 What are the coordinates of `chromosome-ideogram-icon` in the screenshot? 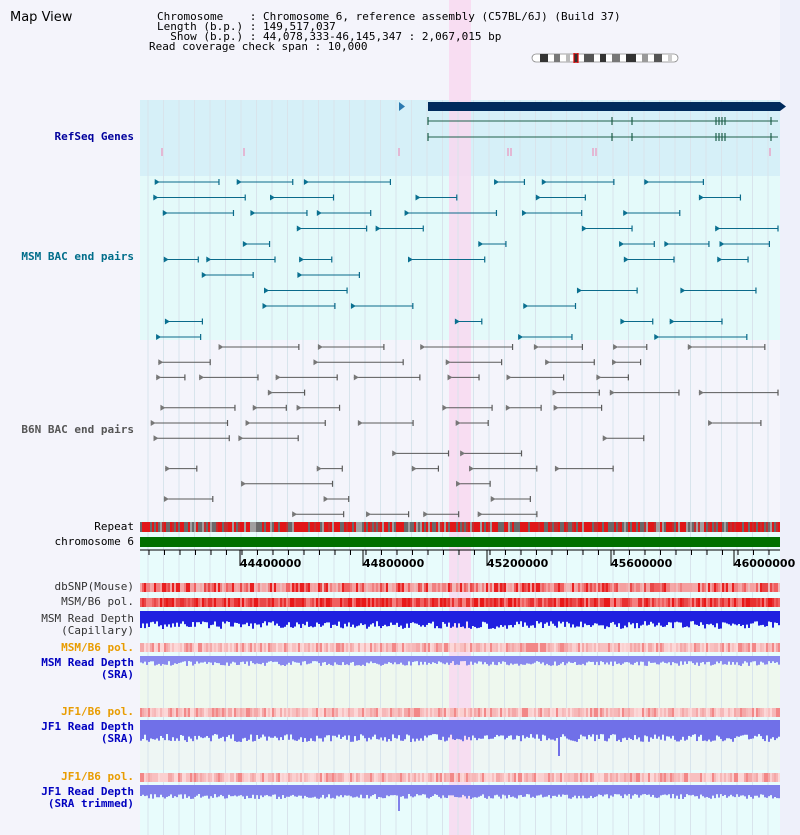 It's located at (605, 58).